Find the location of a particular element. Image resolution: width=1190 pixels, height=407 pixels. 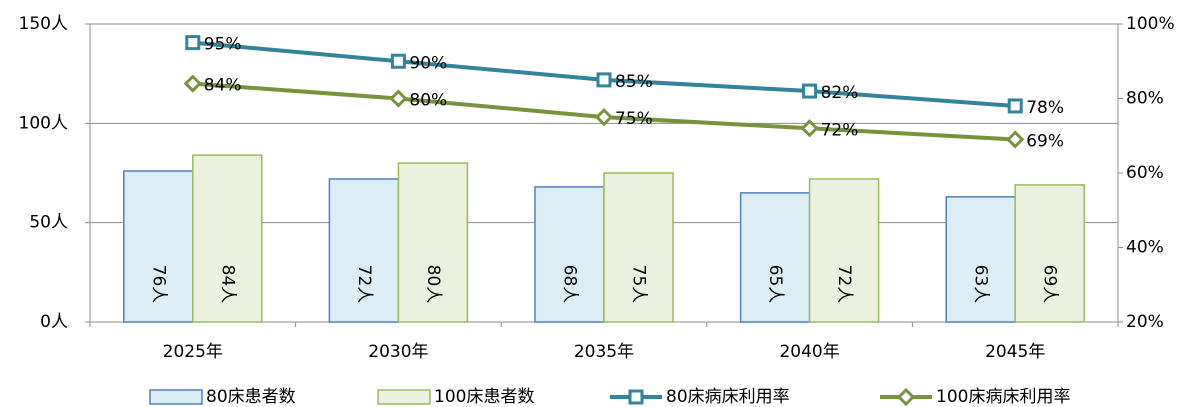

legend-label: 100床患者数 is located at coordinates (484, 397).